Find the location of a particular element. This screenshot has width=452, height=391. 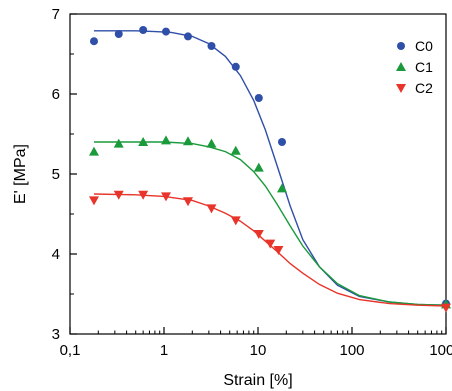

legend-marker-c1 is located at coordinates (401, 66).